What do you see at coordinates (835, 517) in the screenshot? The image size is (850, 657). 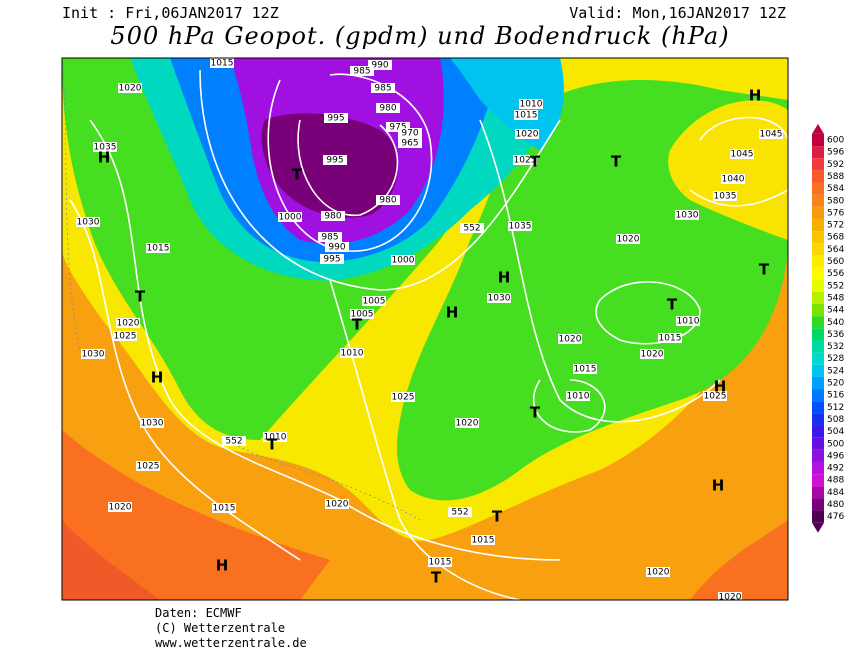 I see `colorbar-label: 476` at bounding box center [835, 517].